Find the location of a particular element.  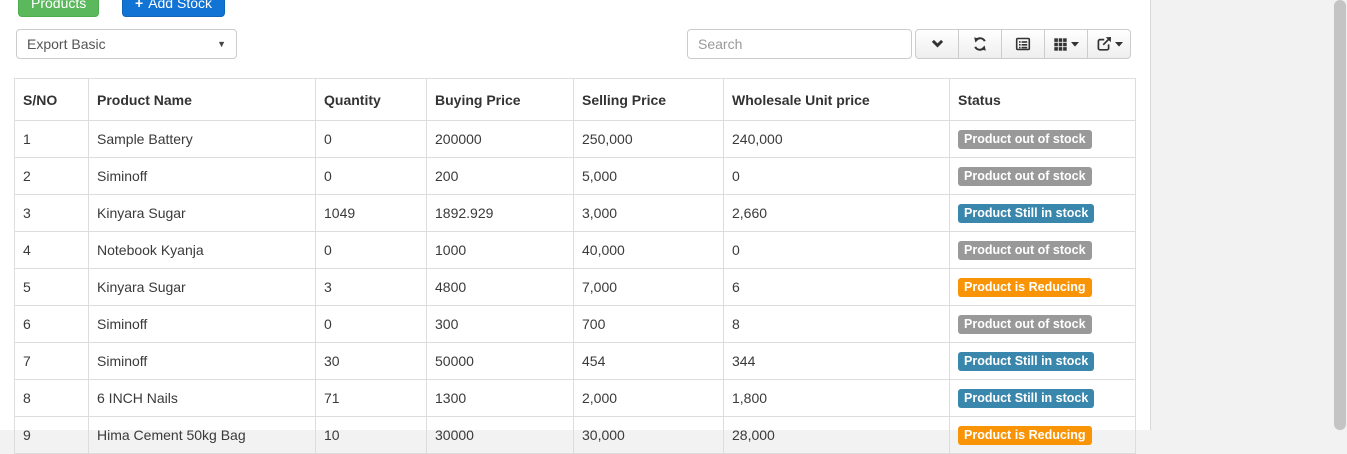

cell-selling-price: 2,000 is located at coordinates (648, 398).